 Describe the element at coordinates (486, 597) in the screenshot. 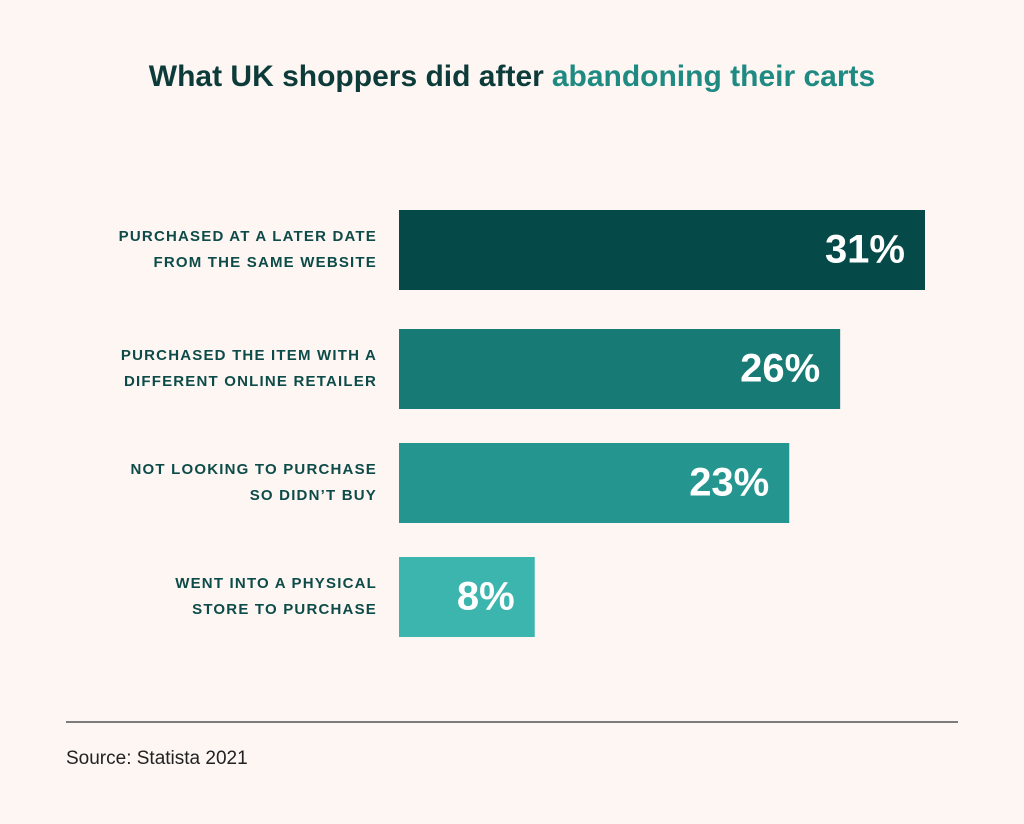

I see `value-label: 8%` at that location.